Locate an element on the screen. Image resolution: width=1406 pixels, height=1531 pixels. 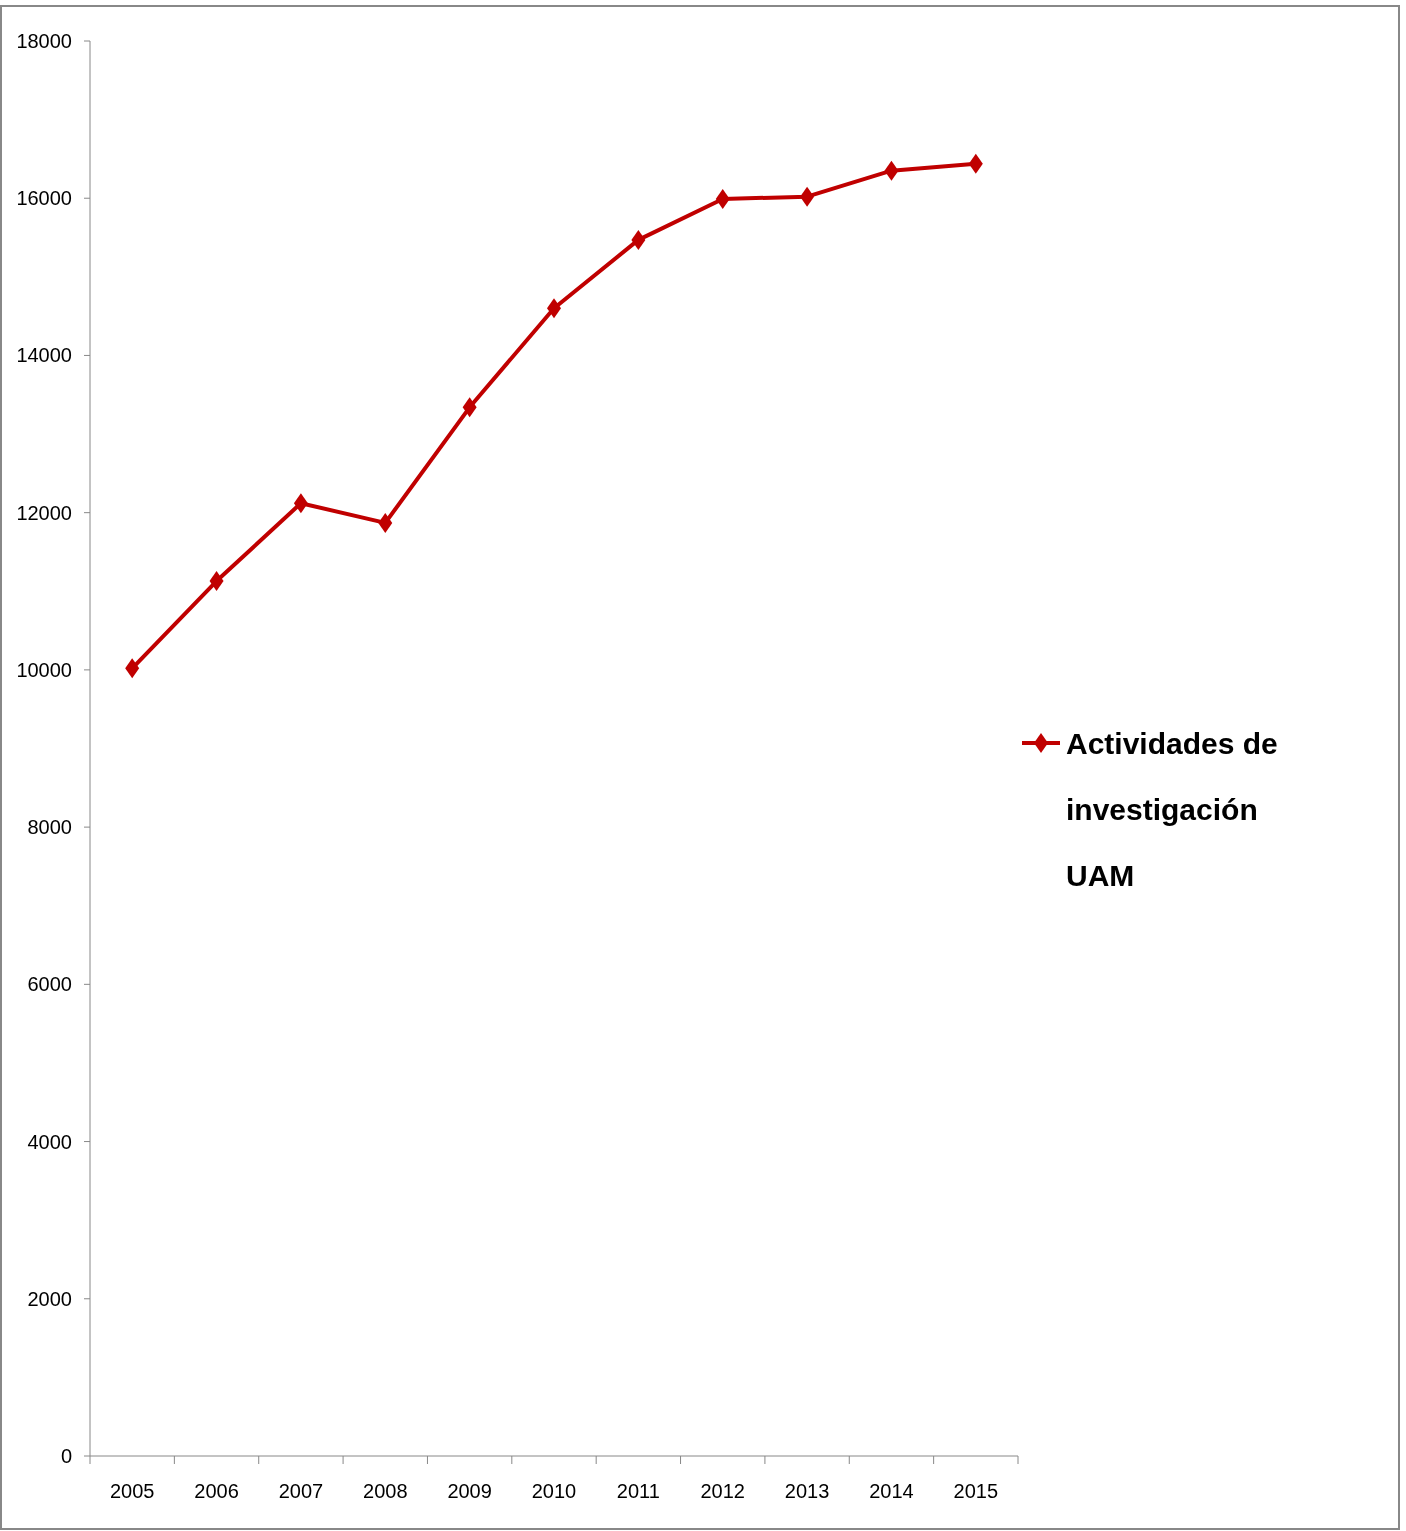
x-tick-label: 2009 is located at coordinates (469, 1491).